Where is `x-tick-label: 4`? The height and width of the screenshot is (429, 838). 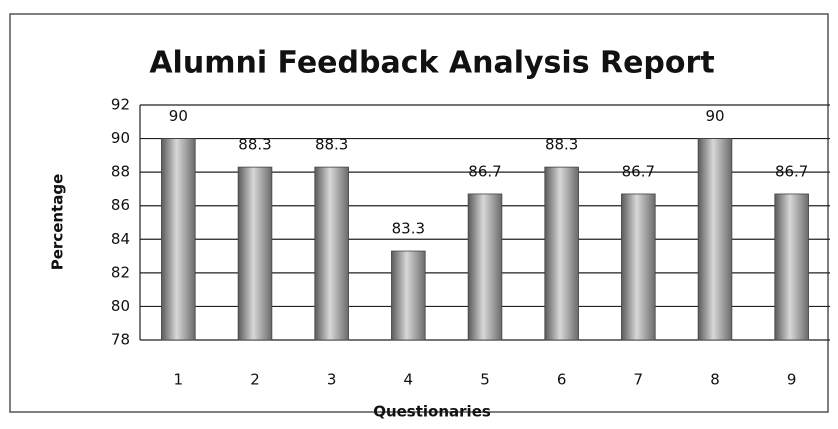
x-tick-label: 4 is located at coordinates (409, 380).